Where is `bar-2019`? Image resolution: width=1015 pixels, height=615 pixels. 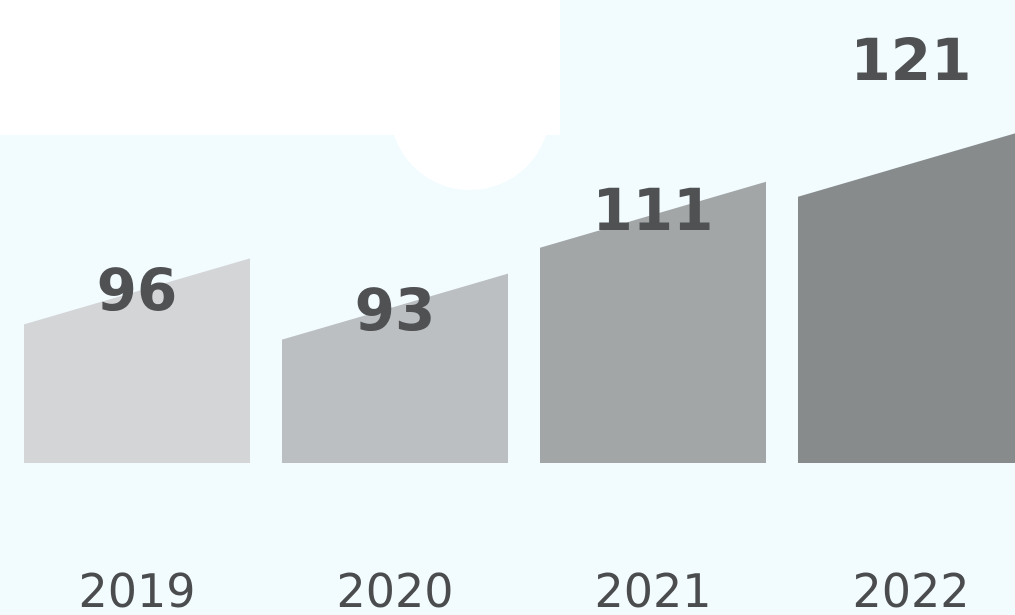
bar-2019 is located at coordinates (137, 360).